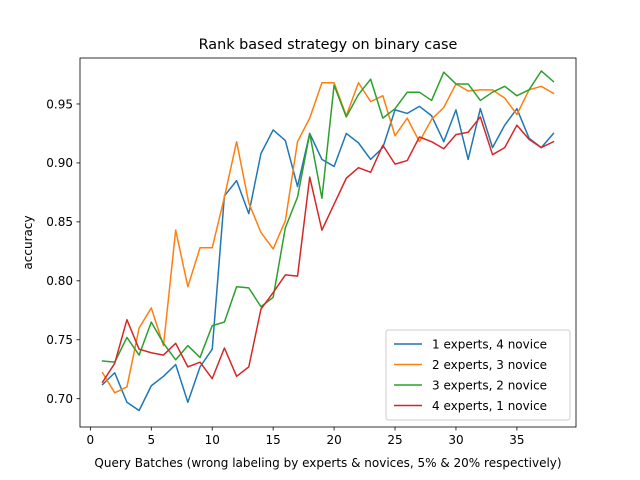  What do you see at coordinates (28, 242) in the screenshot?
I see `y-axis-label: accuracy` at bounding box center [28, 242].